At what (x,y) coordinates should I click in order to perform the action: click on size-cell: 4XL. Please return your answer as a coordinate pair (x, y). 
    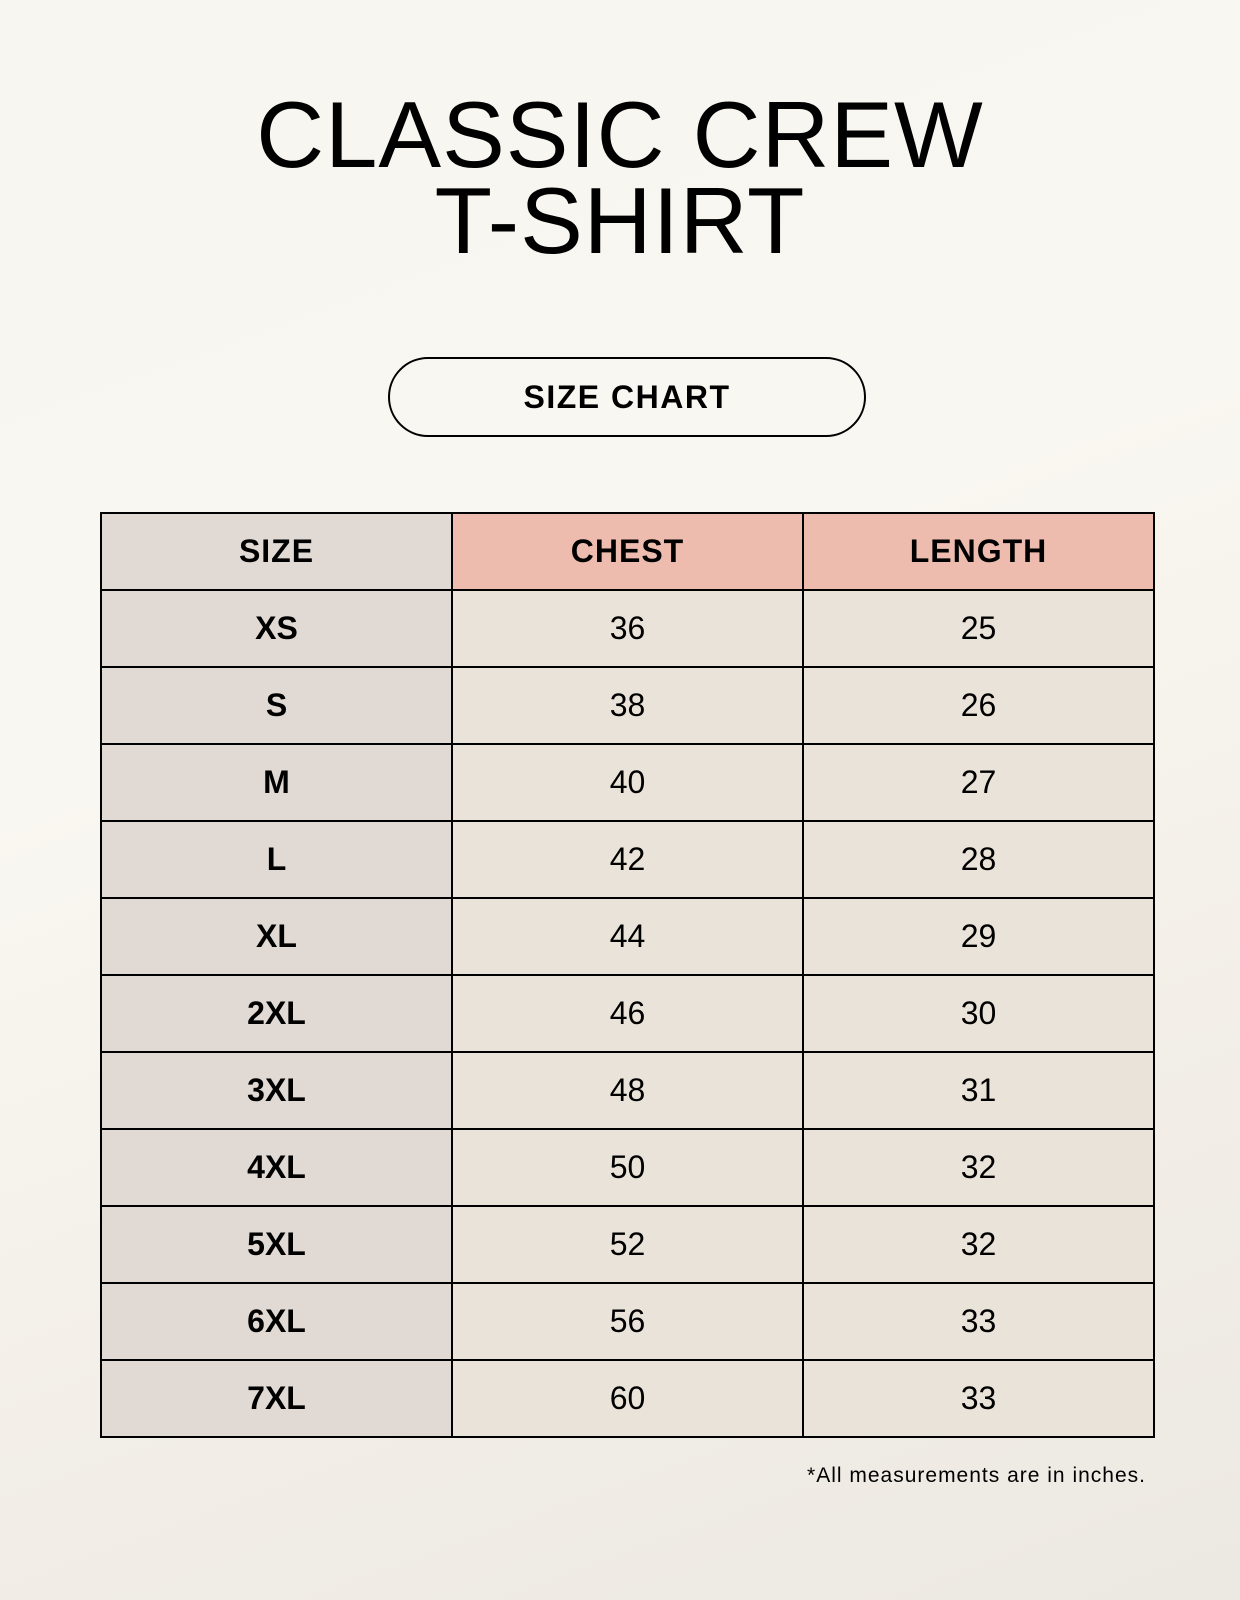
    Looking at the image, I should click on (276, 1167).